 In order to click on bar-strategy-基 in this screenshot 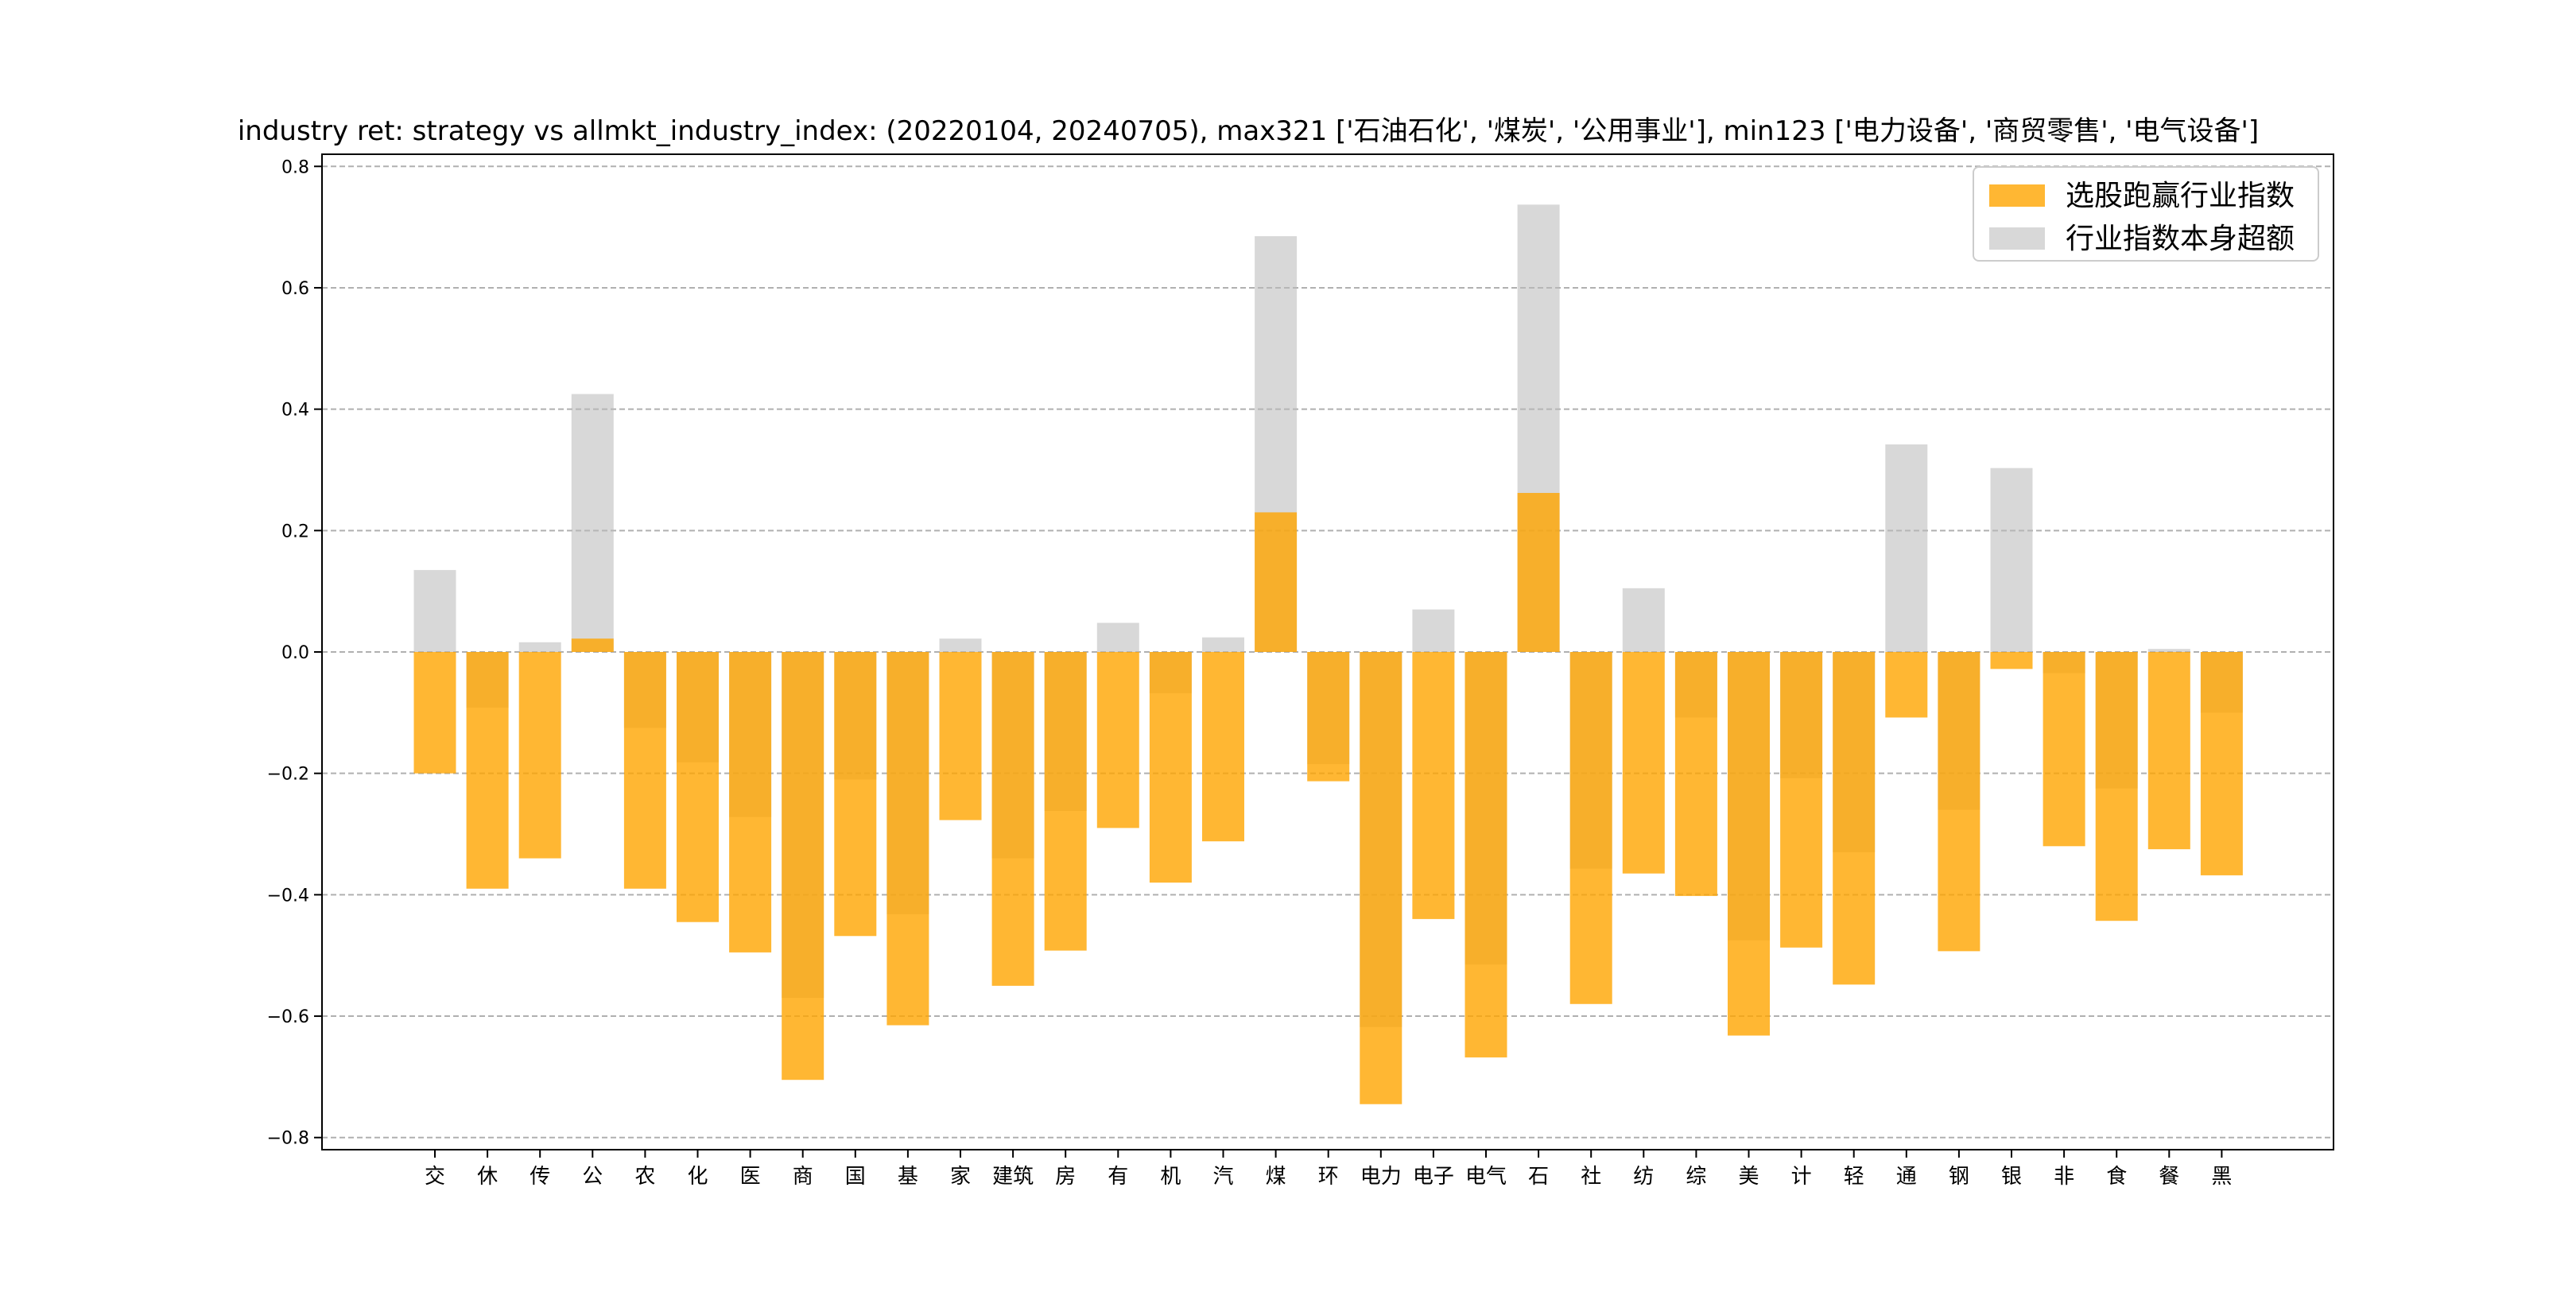, I will do `click(908, 839)`.